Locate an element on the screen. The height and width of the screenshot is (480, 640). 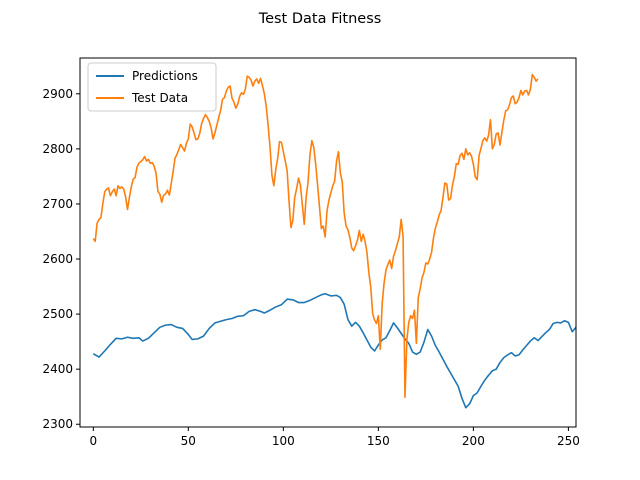
x-tick-label: 200 is located at coordinates (473, 441).